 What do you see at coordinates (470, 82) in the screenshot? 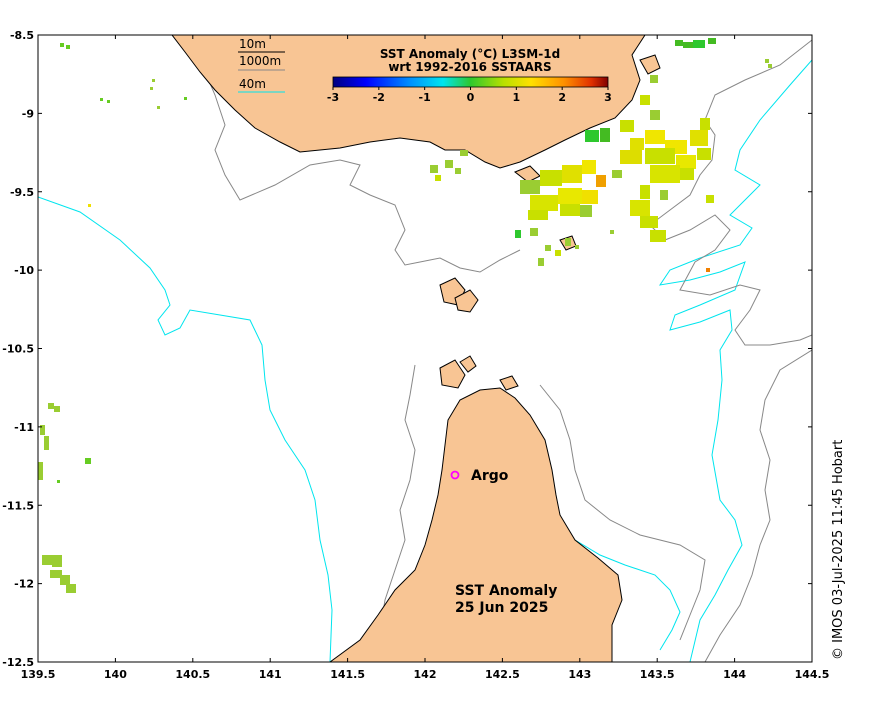
I see `colorbar-gradient` at bounding box center [470, 82].